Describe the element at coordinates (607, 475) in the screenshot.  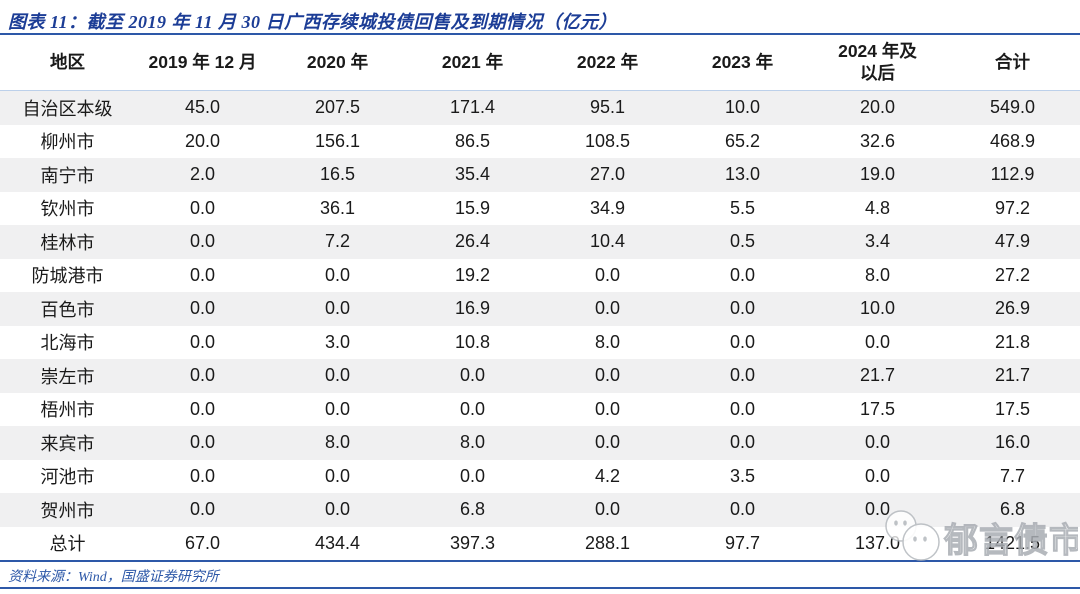
I see `value-cell: 4.2` at that location.